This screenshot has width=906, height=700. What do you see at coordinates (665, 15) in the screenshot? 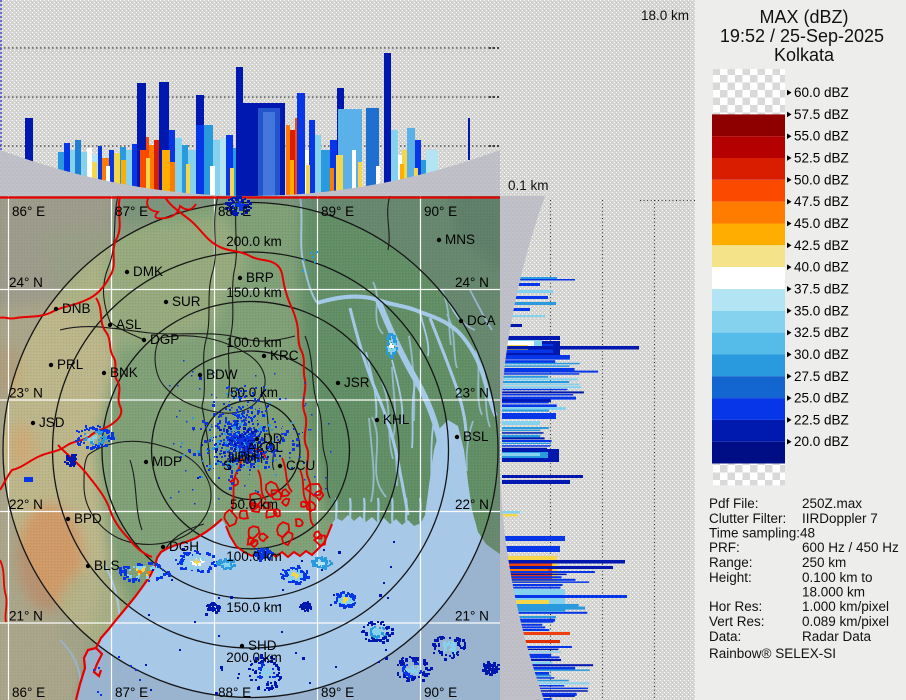
I see `svg-text: 18.0 km` at bounding box center [665, 15].